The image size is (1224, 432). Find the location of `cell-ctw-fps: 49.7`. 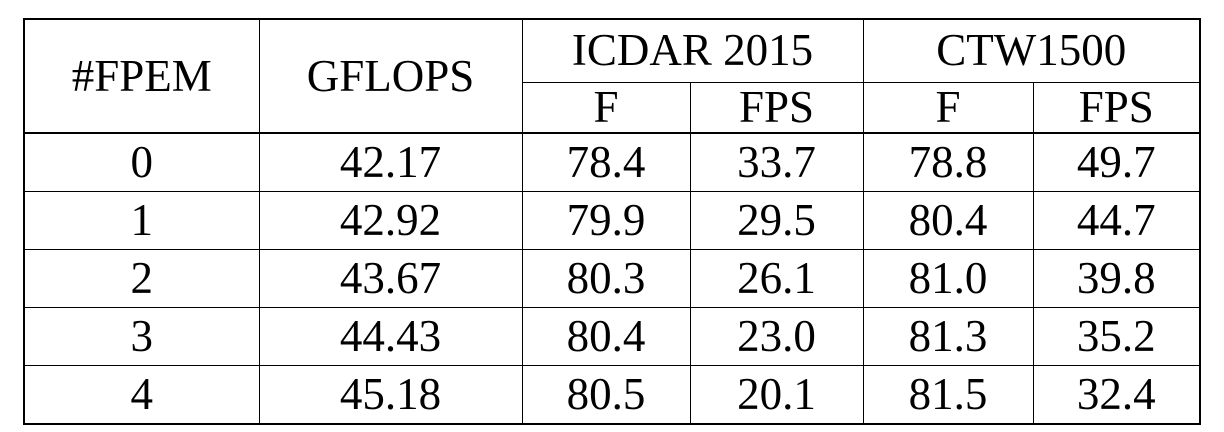

cell-ctw-fps: 49.7 is located at coordinates (1116, 162).